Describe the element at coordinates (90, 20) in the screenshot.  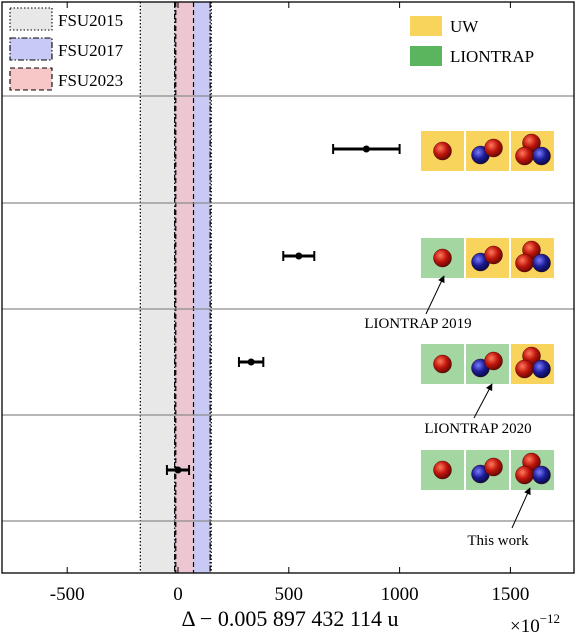
I see `legend-fsu2015-label: FSU2015` at that location.